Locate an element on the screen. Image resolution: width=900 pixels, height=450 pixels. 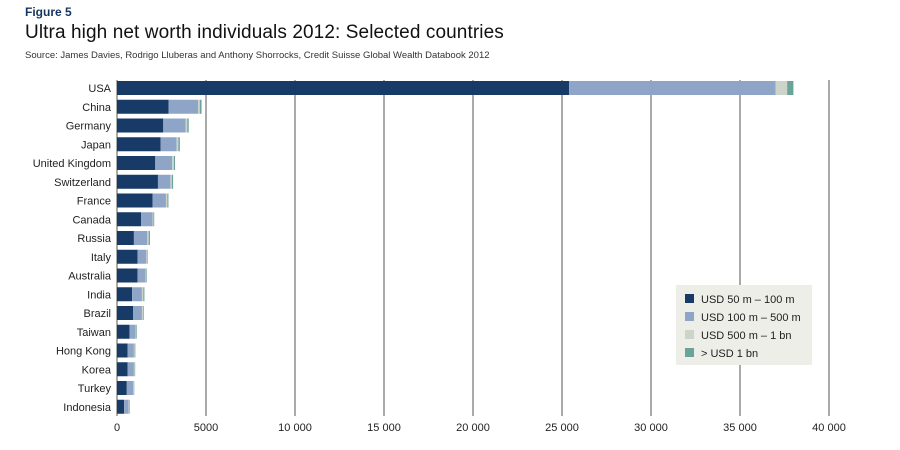
category-label: USA is located at coordinates (99, 89).